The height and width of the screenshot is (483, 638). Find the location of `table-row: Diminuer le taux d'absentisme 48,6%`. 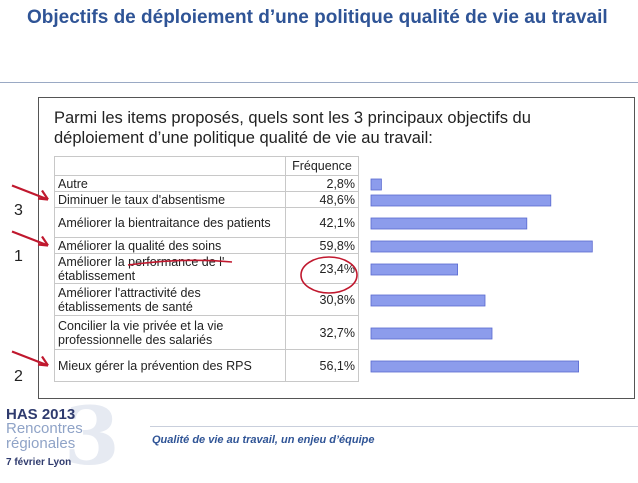

table-row: Diminuer le taux d'absentisme 48,6% is located at coordinates (206, 199).